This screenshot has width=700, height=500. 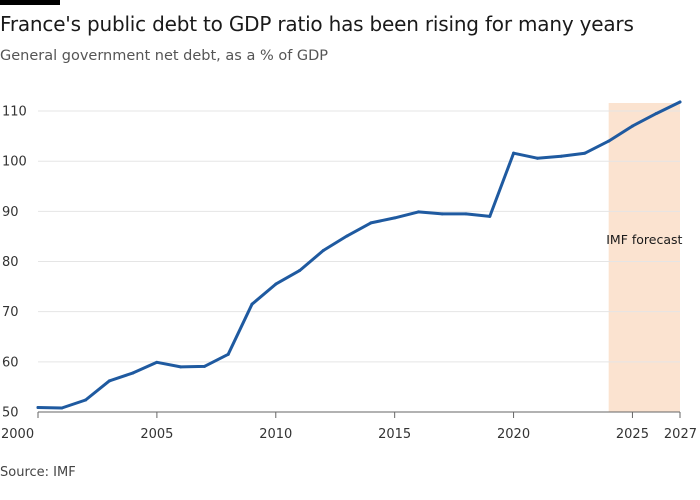 I want to click on data-point-2003, so click(x=109, y=381).